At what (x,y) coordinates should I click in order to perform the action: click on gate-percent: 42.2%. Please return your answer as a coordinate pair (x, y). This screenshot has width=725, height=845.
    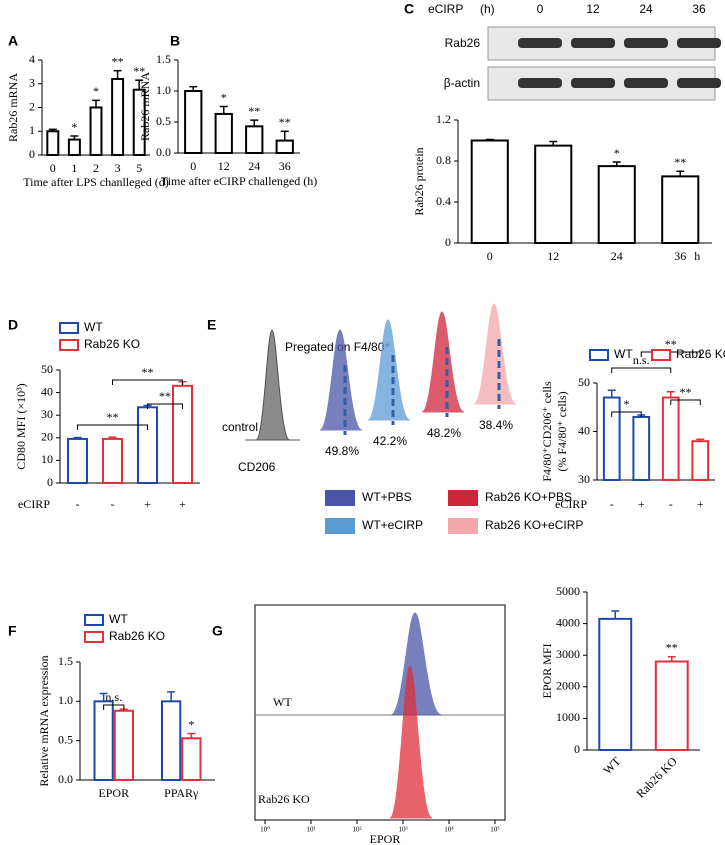
    Looking at the image, I should click on (390, 441).